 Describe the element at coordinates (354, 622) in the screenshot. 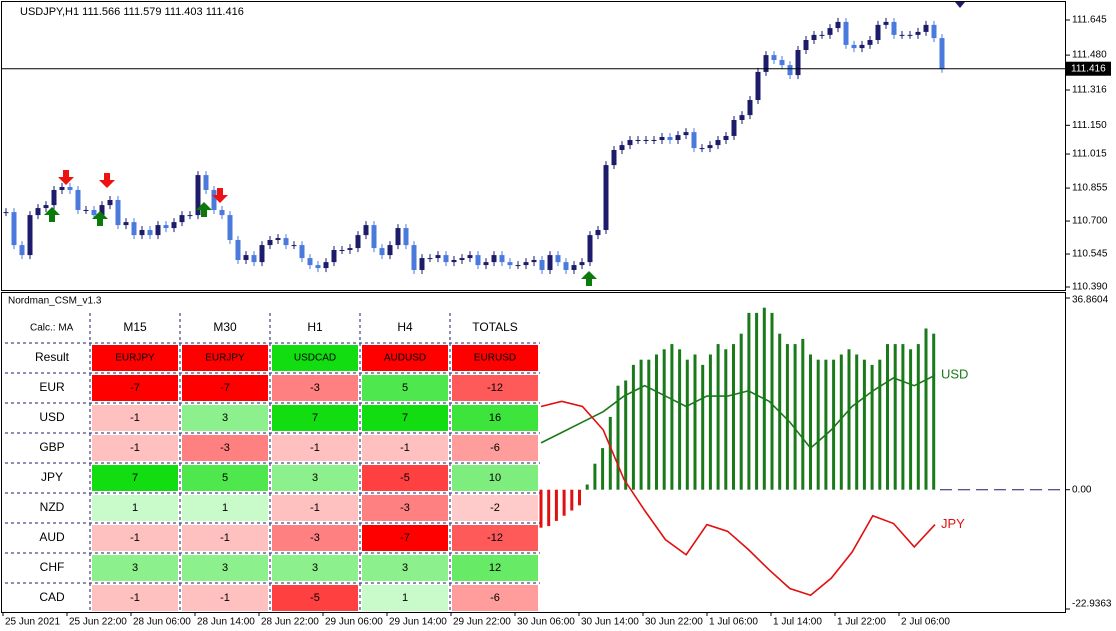

I see `x-tick-label: 29 Jun 06:00` at that location.